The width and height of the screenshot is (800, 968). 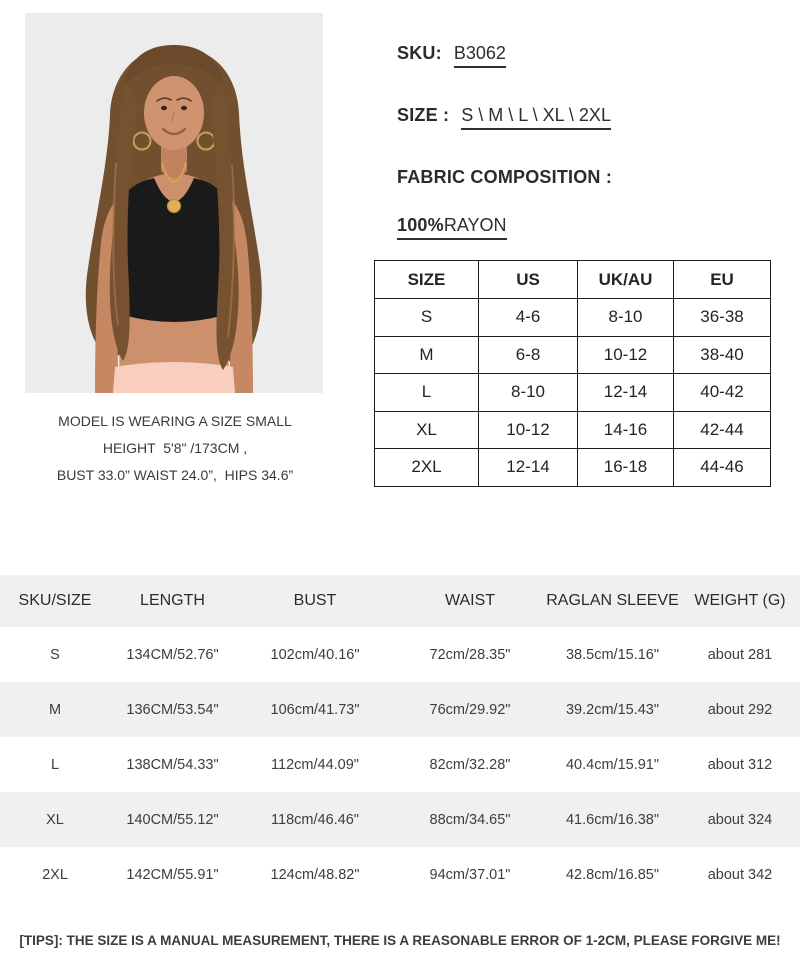 I want to click on table-cell: about 342, so click(x=740, y=874).